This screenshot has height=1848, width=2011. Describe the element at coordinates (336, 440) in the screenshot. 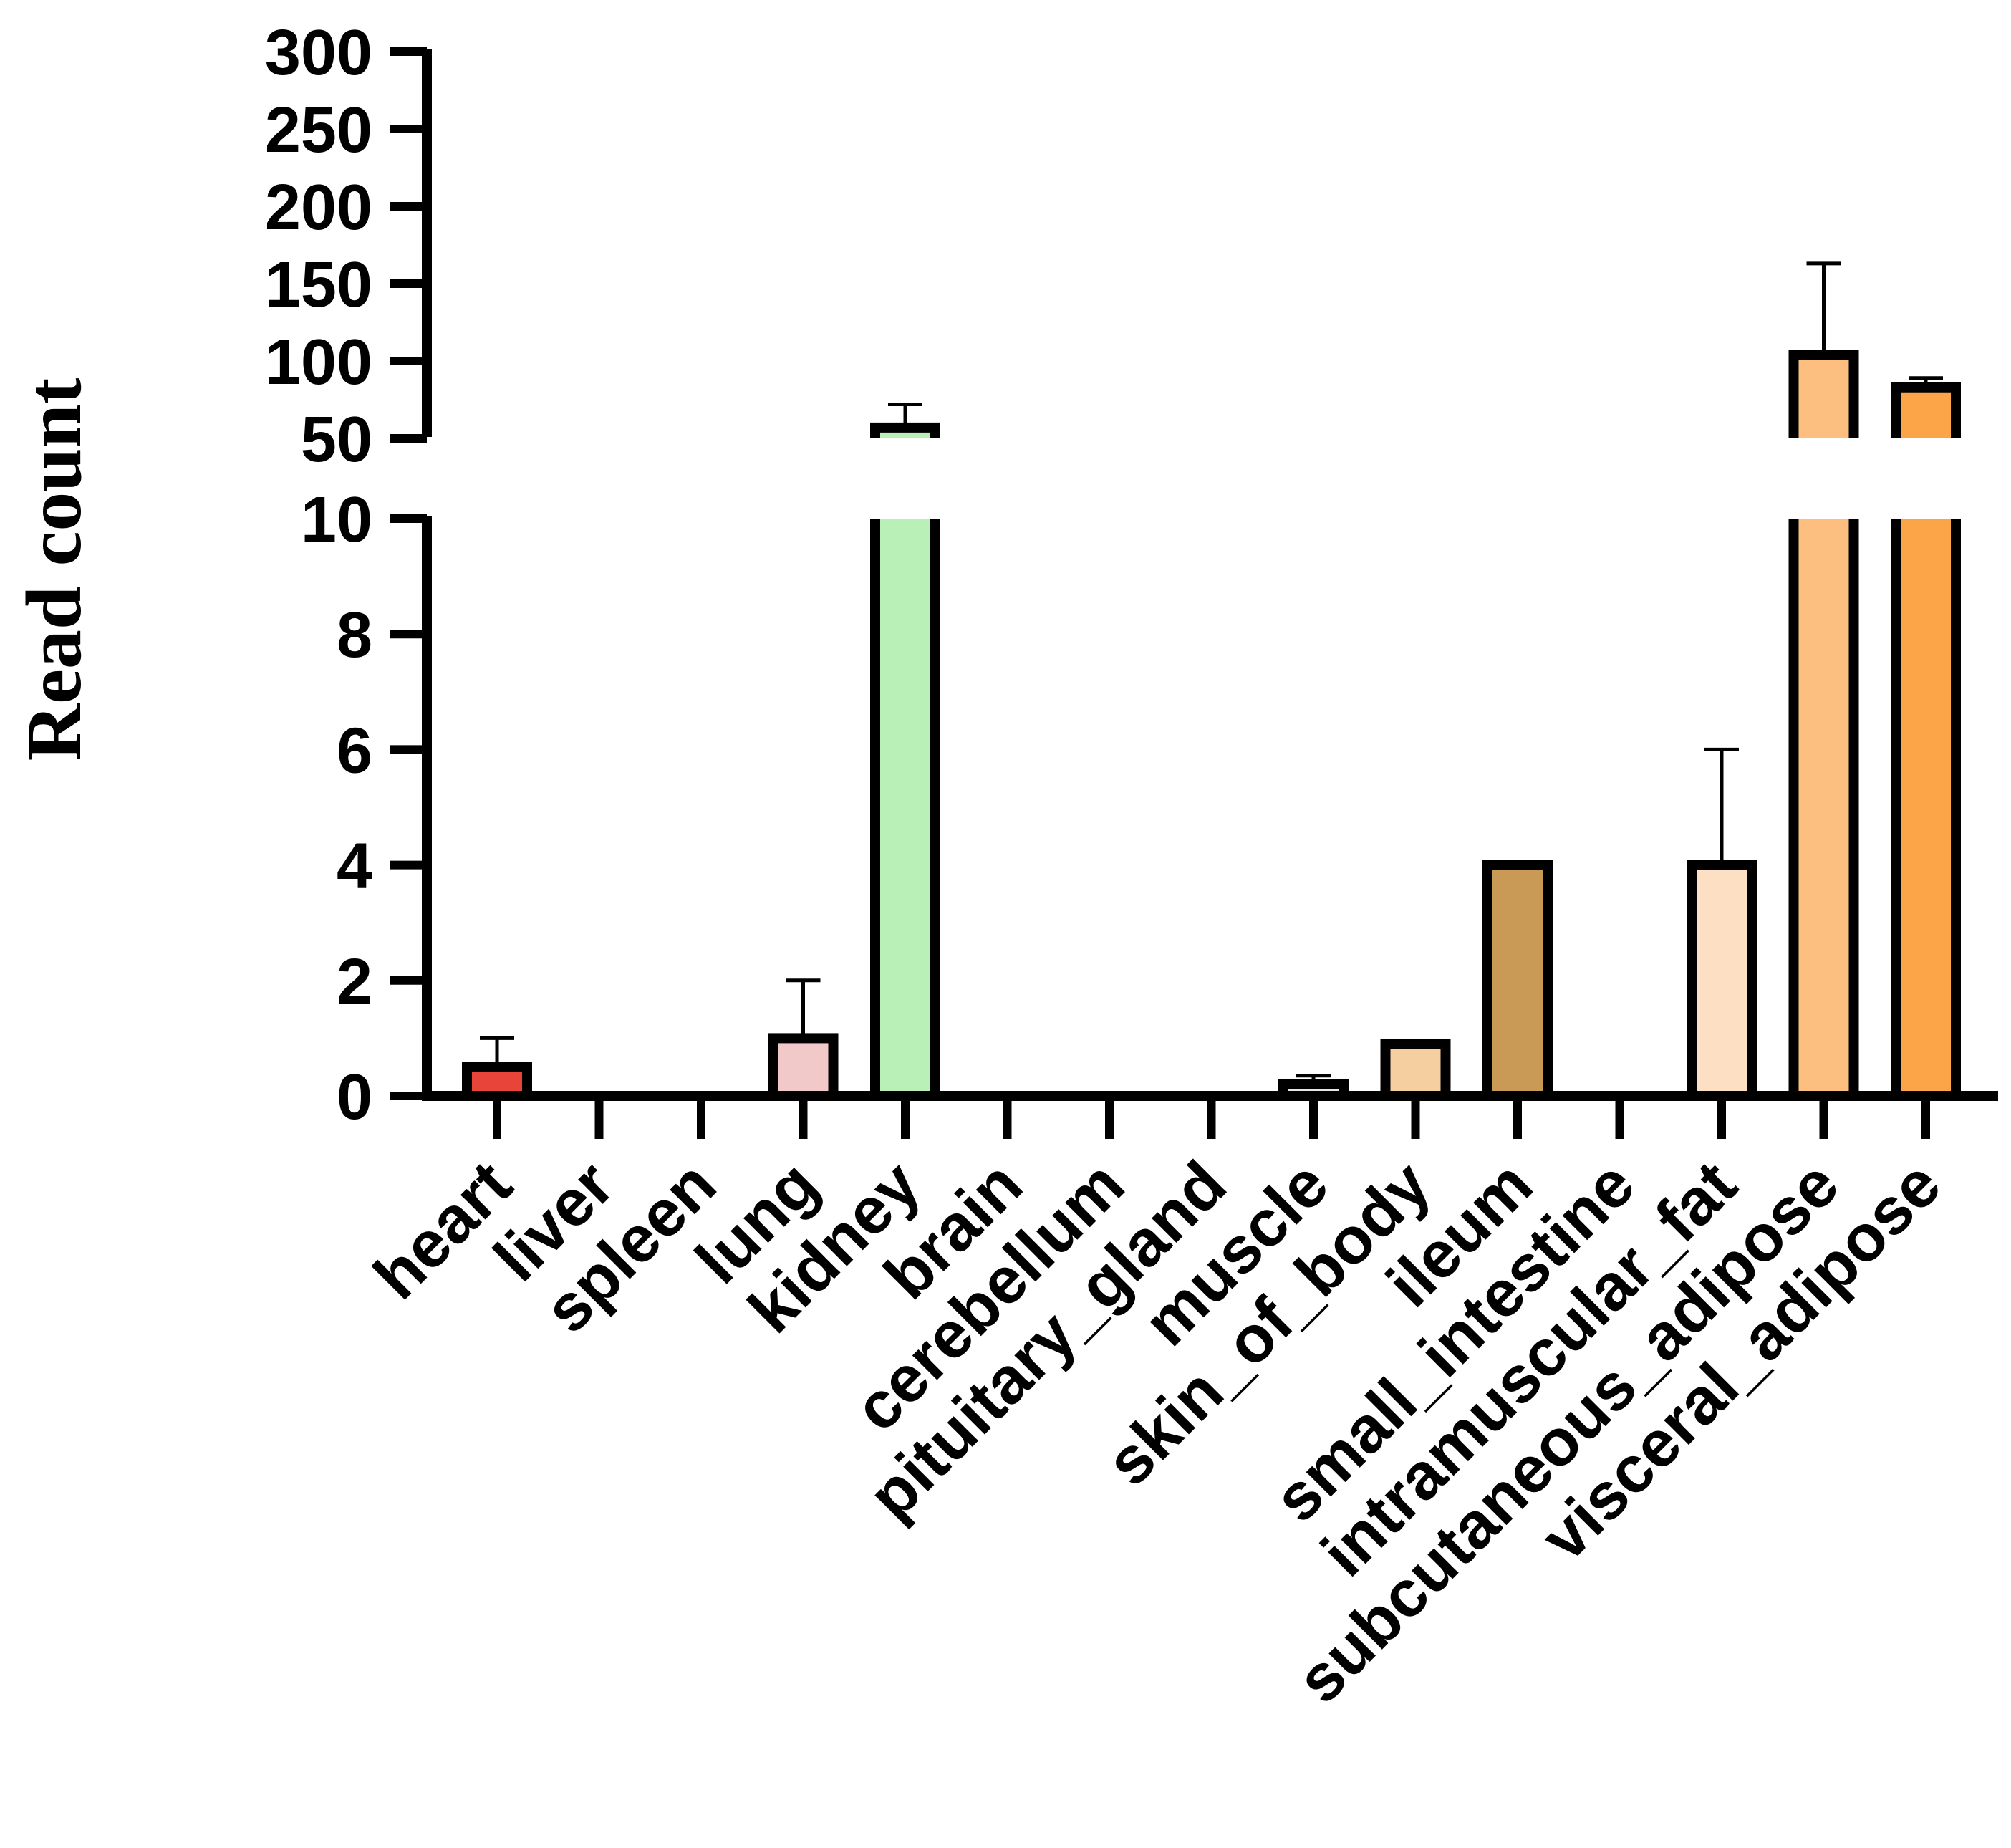

I see `y-tick-label: 50` at that location.